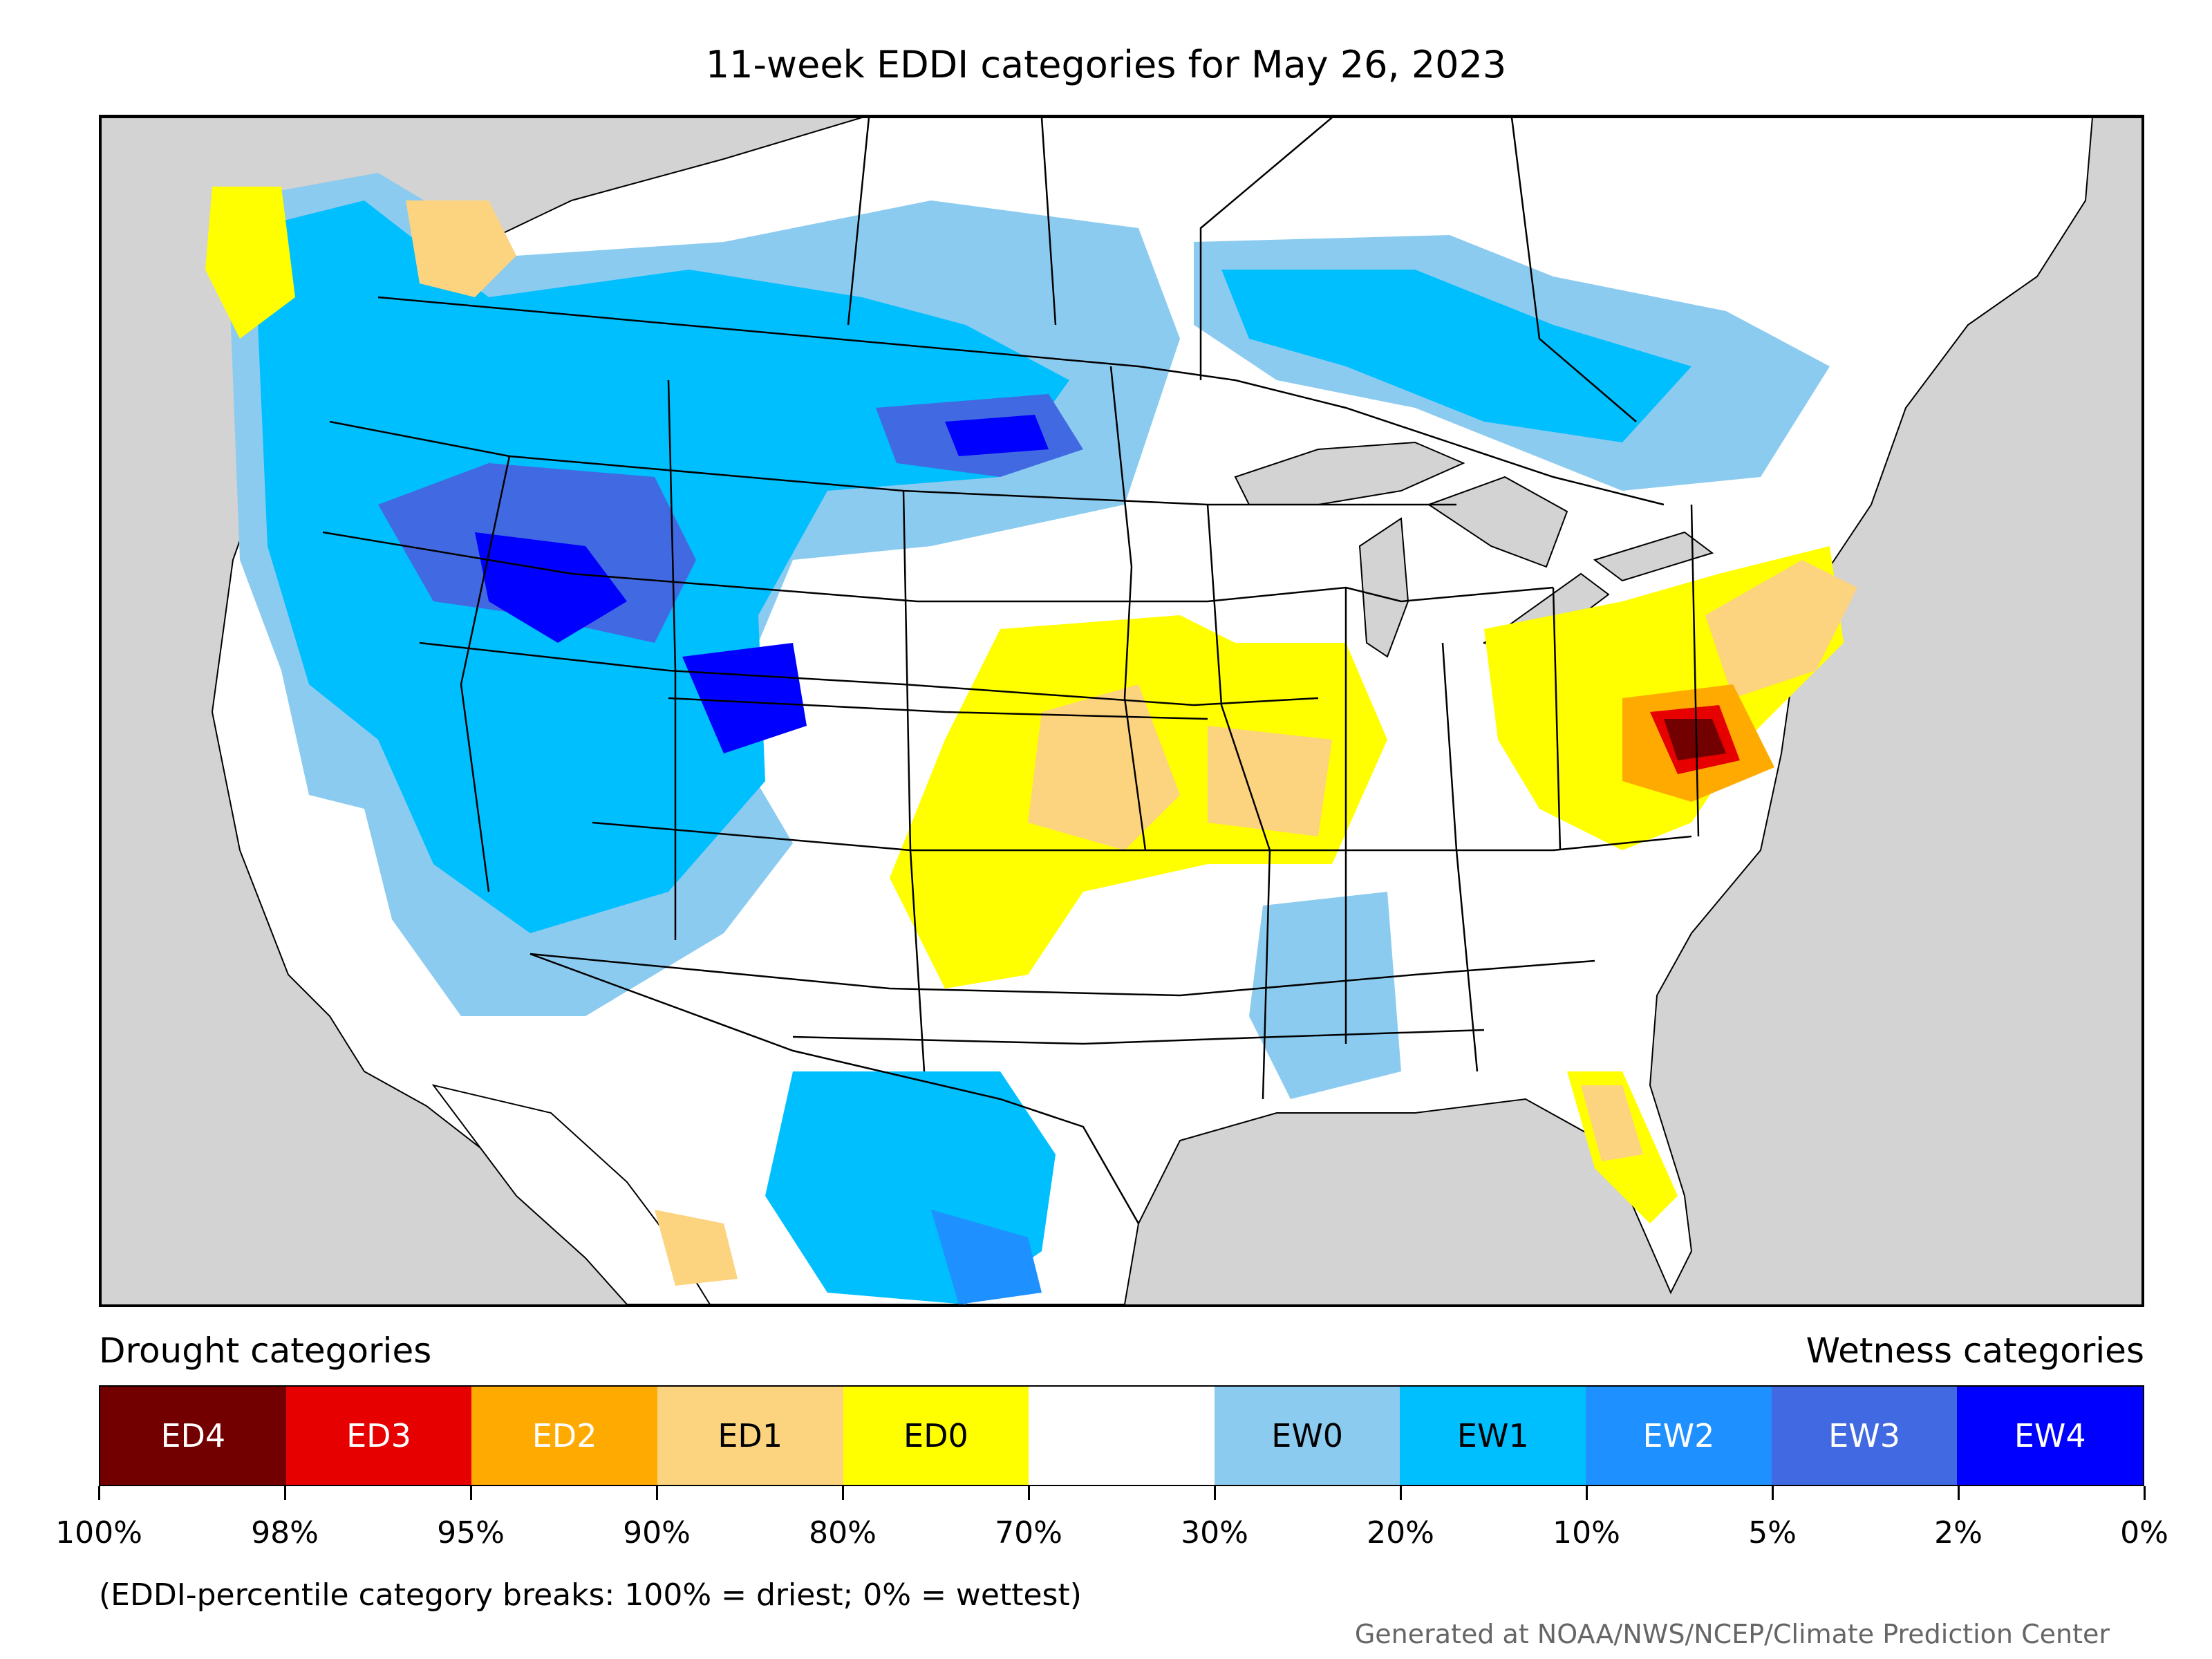  What do you see at coordinates (1214, 1532) in the screenshot?
I see `colorbar-tick-label: 30%` at bounding box center [1214, 1532].